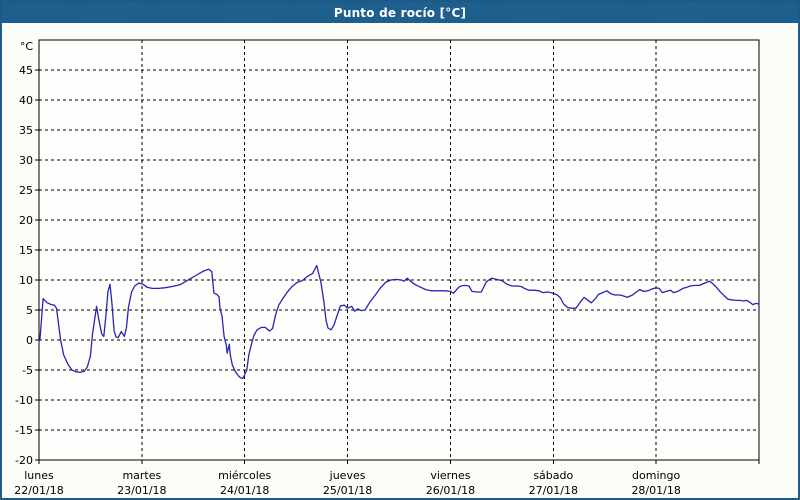 The image size is (800, 500). I want to click on x-axis-date-label: 23/01/18, so click(141, 490).